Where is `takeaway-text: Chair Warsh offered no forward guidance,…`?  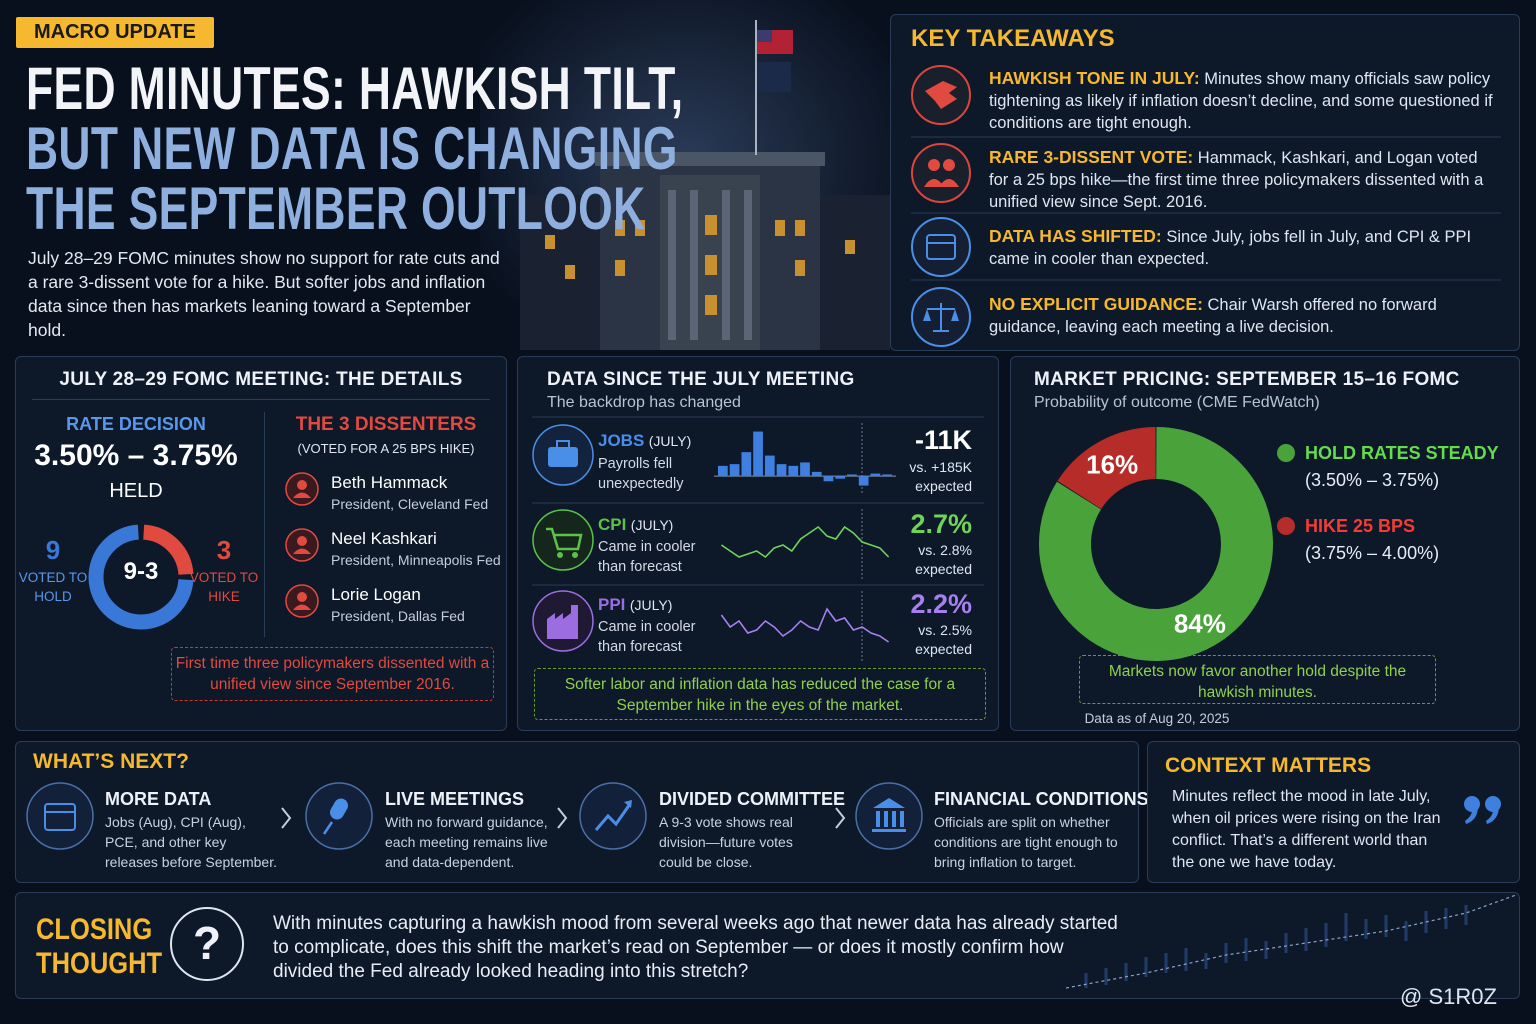 takeaway-text: Chair Warsh offered no forward guidance,… is located at coordinates (1213, 316).